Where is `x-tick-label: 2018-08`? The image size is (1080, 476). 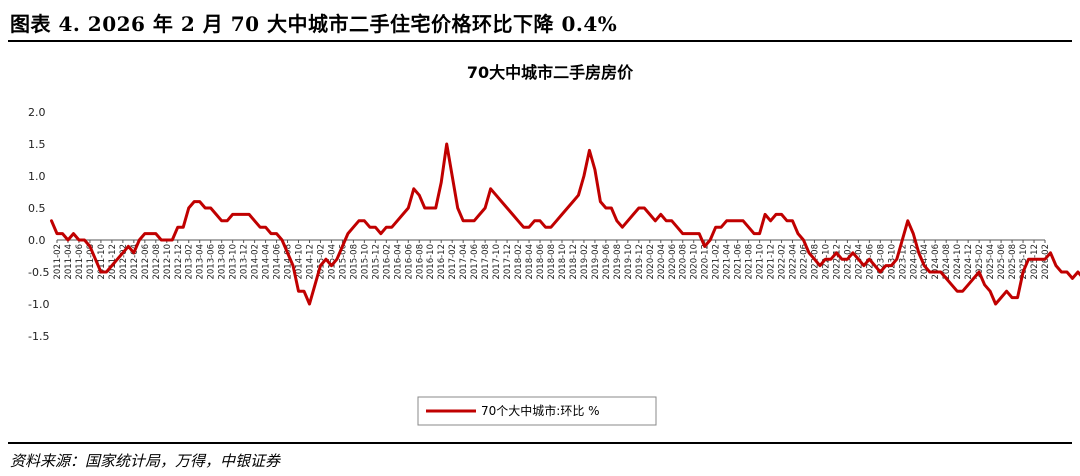 x-tick-label: 2018-08 is located at coordinates (552, 262).